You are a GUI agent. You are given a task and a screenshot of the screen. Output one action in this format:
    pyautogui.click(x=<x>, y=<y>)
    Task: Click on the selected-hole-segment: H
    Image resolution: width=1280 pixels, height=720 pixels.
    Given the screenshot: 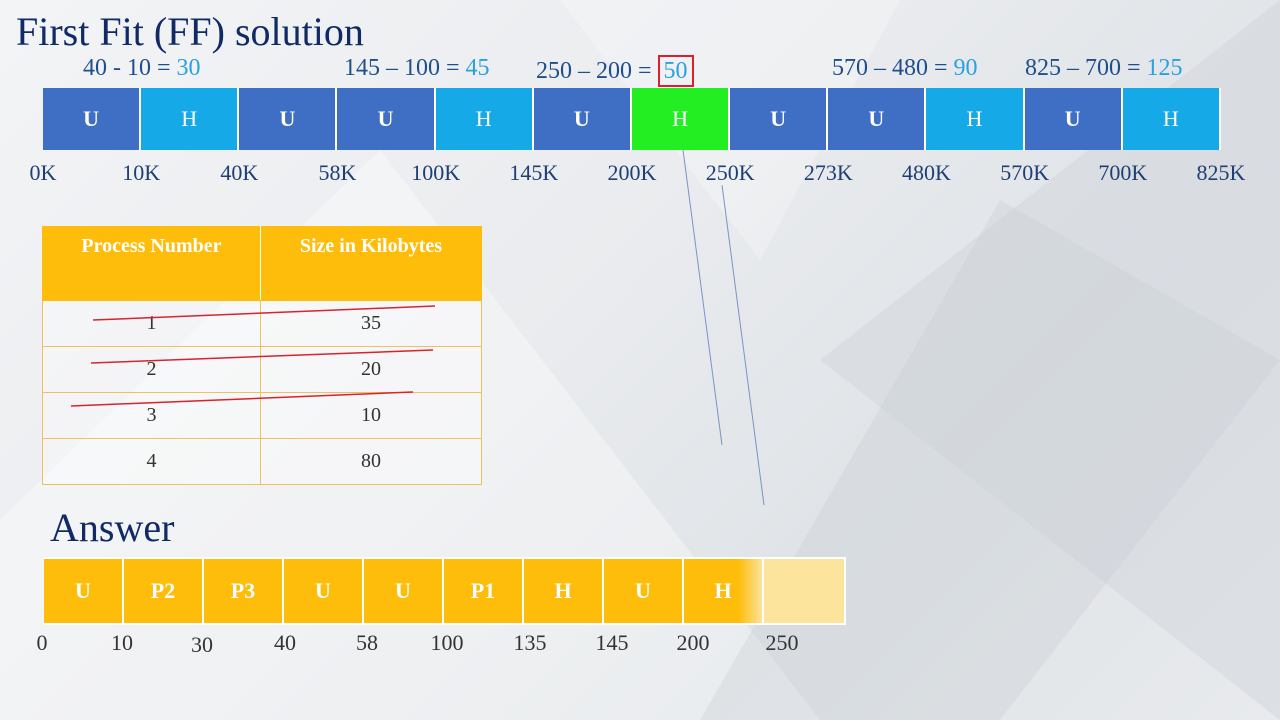 What is the action you would take?
    pyautogui.click(x=681, y=119)
    